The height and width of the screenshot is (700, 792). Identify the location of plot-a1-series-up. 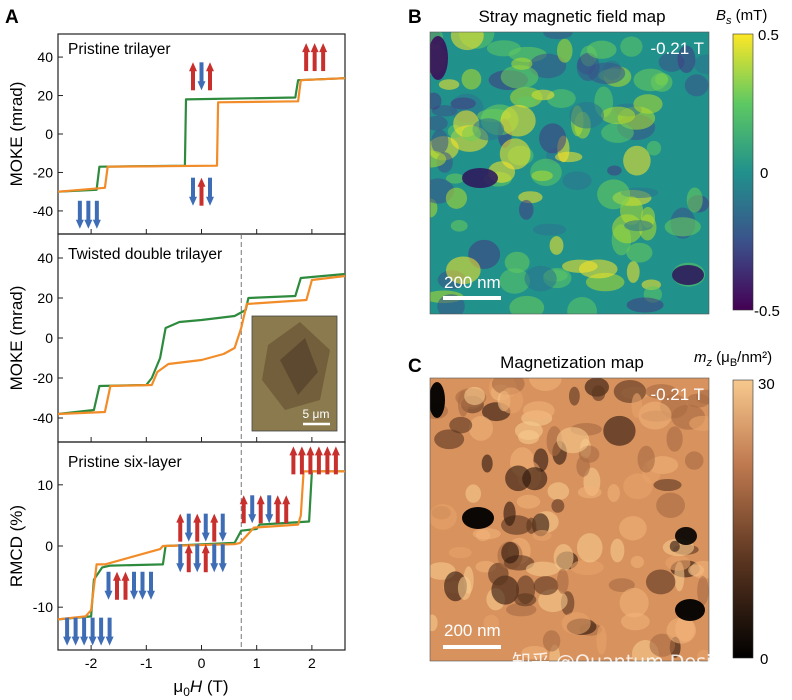
(201, 135).